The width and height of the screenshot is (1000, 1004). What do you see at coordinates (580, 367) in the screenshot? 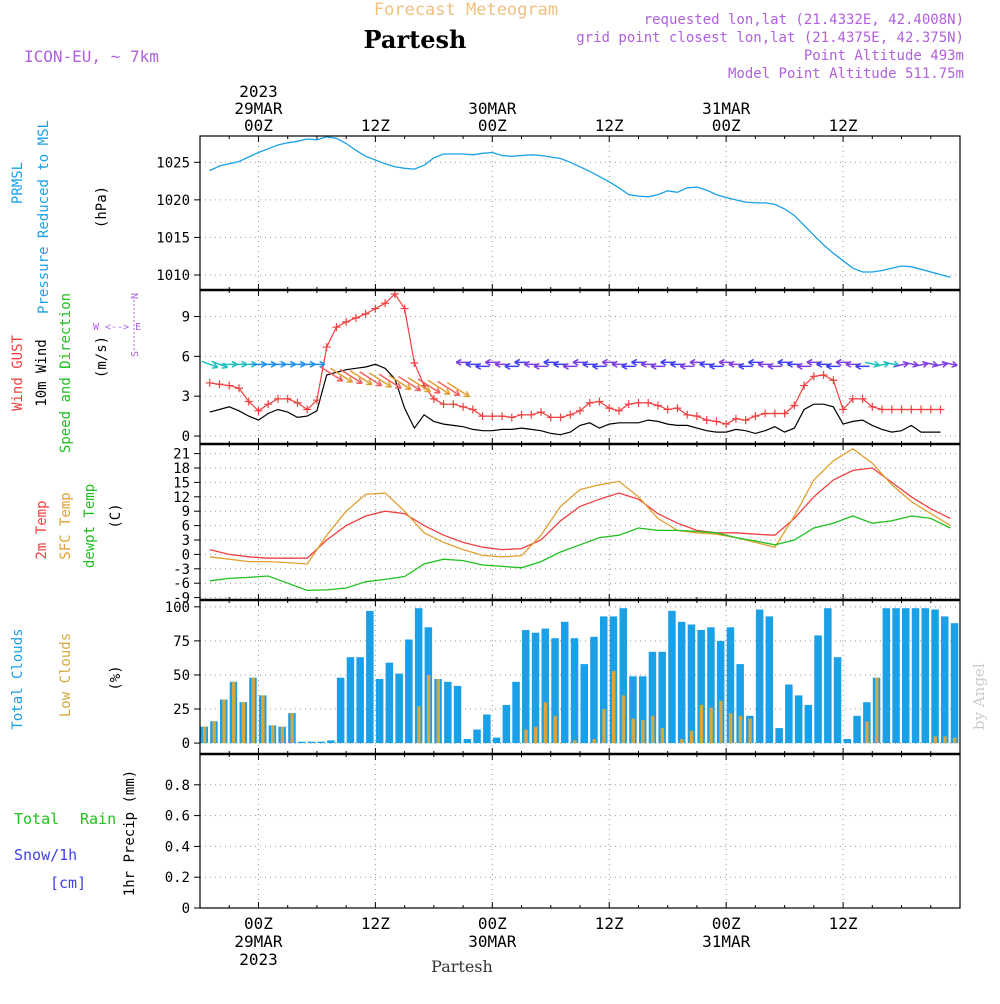
I see `panel-border` at bounding box center [580, 367].